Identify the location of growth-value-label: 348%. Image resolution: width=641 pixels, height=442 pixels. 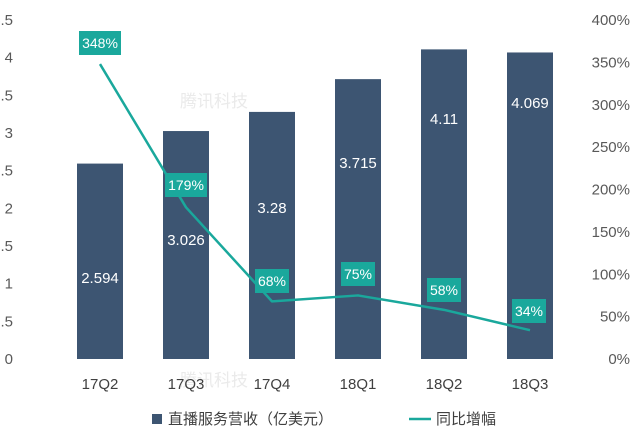
(100, 43).